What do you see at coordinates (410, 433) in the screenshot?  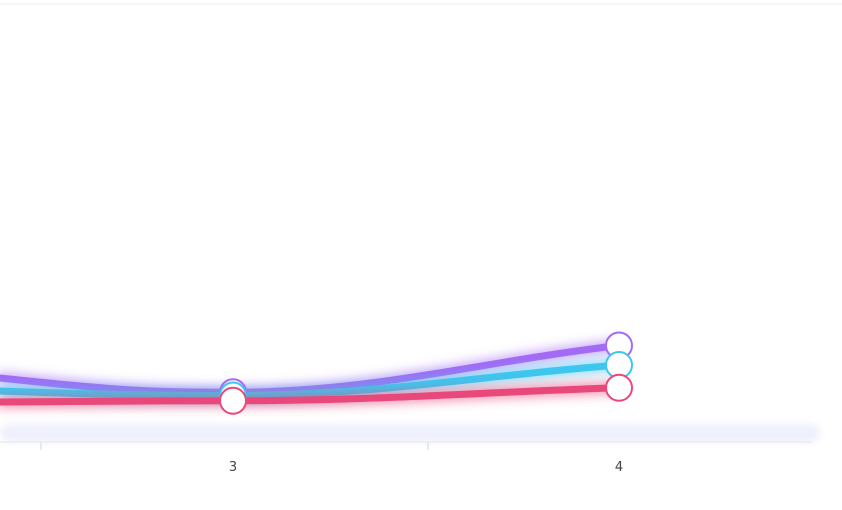 I see `axis-shadow` at bounding box center [410, 433].